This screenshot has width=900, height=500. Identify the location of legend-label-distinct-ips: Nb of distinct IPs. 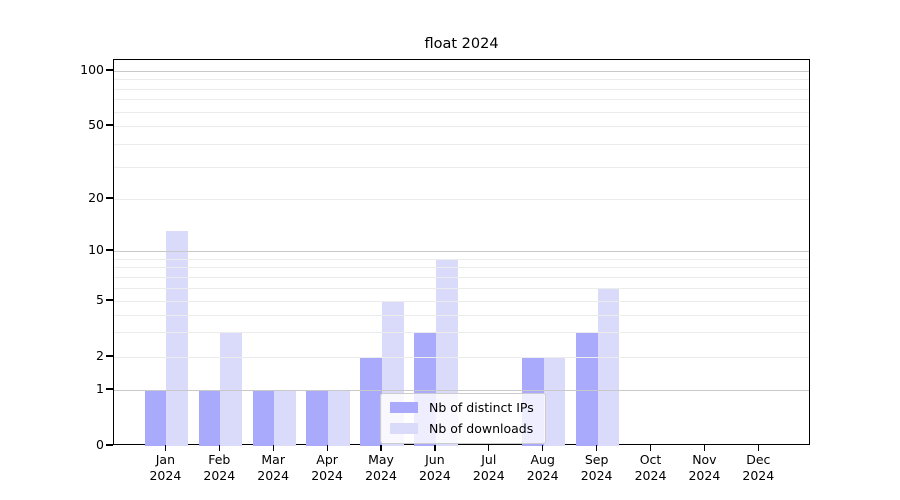
(481, 407).